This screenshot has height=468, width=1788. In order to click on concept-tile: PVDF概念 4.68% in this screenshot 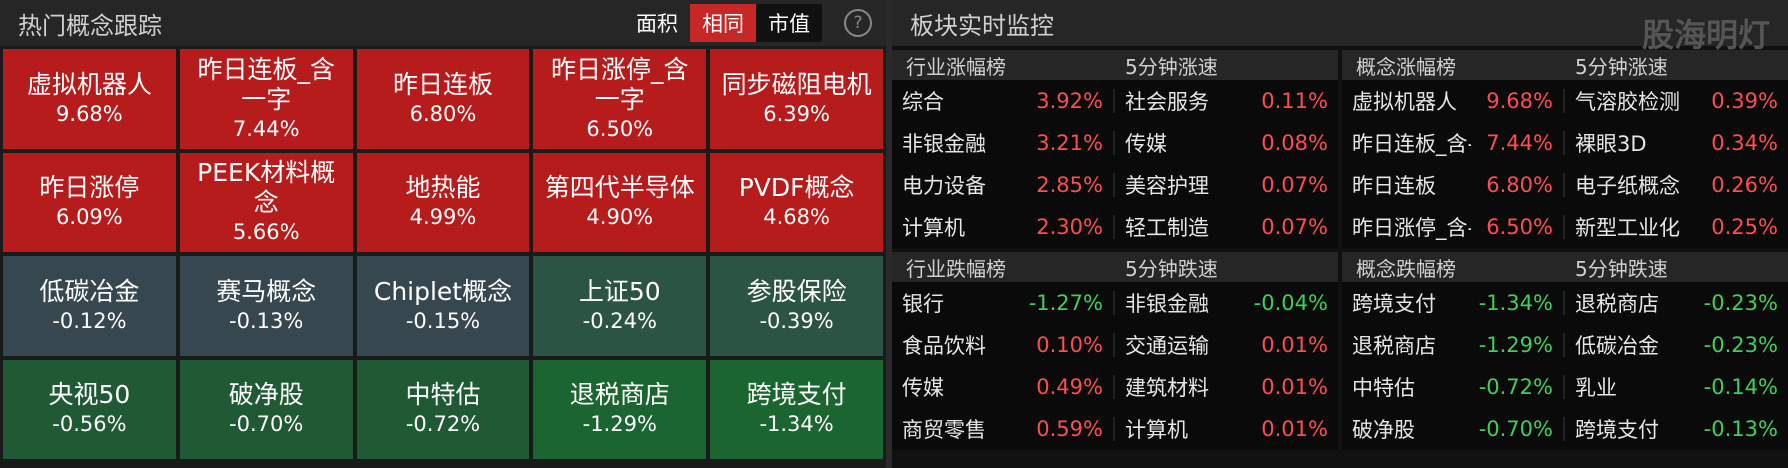, I will do `click(796, 202)`.